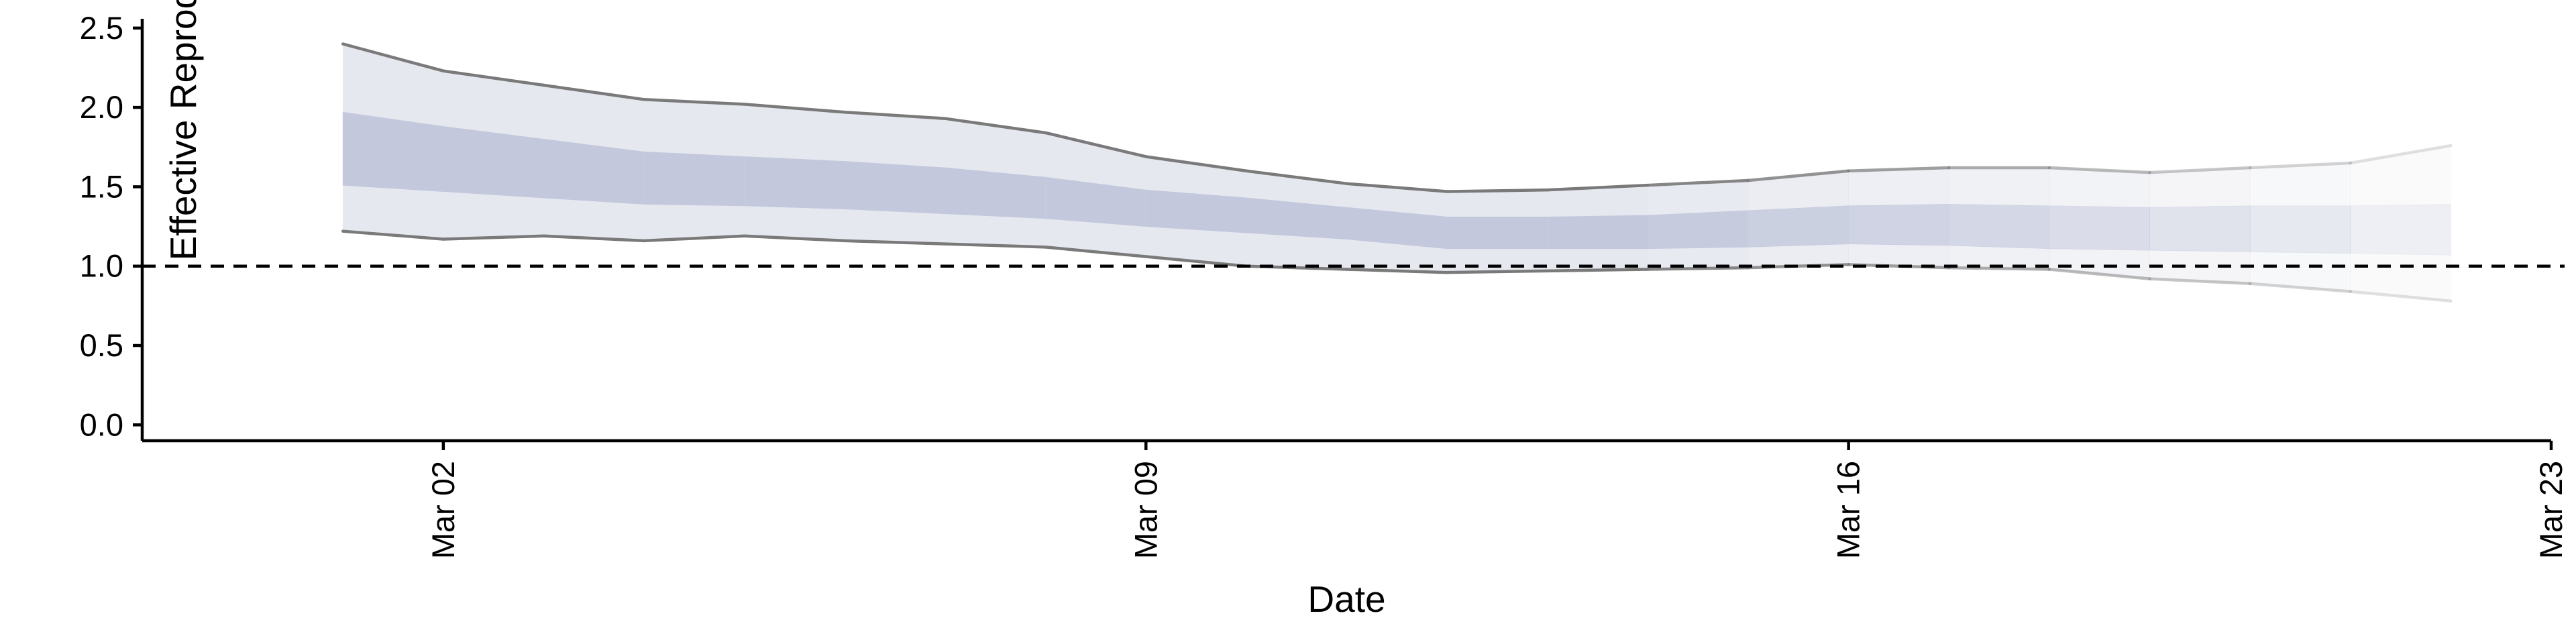  What do you see at coordinates (101, 107) in the screenshot?
I see `y-tick-label: 2.0` at bounding box center [101, 107].